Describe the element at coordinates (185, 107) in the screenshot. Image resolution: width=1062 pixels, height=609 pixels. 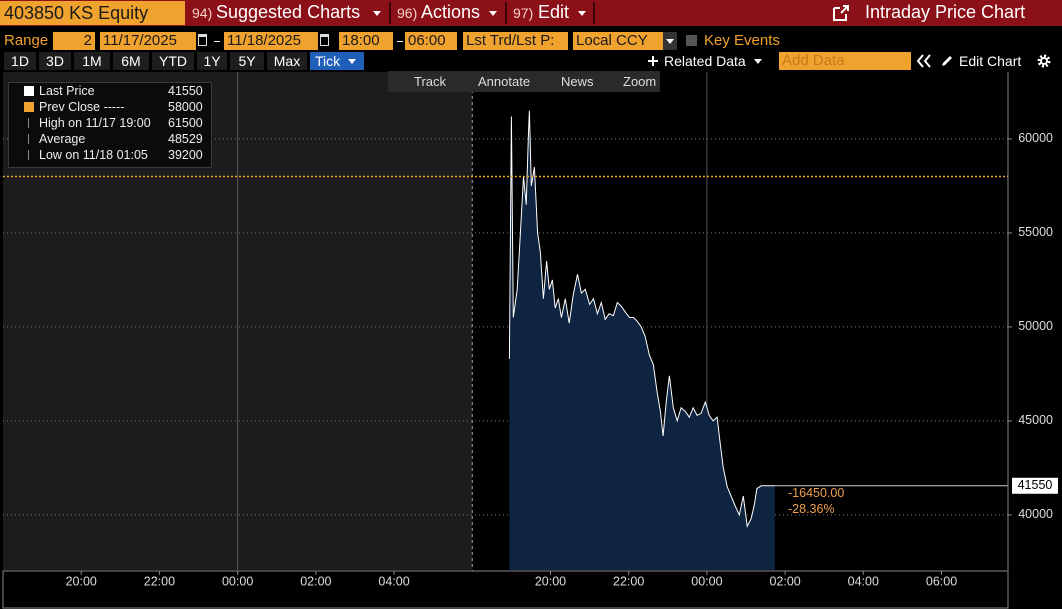
I see `legend-value: 58000` at that location.